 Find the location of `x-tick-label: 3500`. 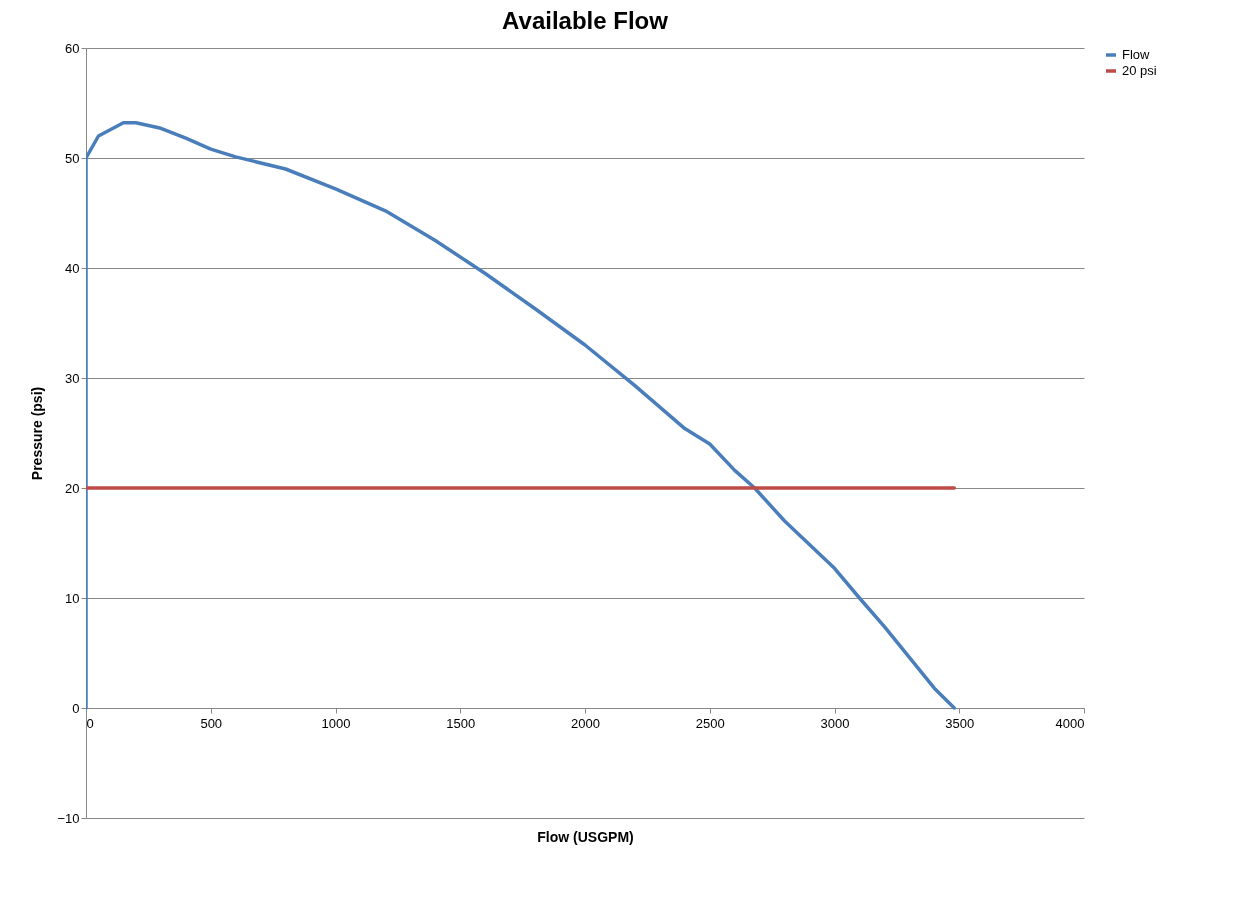

x-tick-label: 3500 is located at coordinates (960, 723).